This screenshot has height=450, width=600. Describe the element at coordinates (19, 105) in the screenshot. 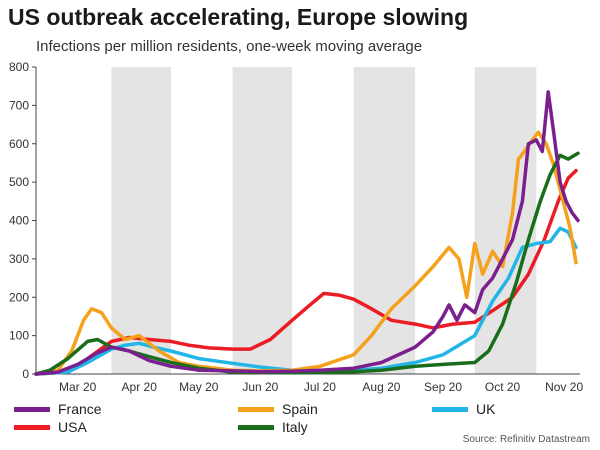

I see `y-tick-label-700: 700` at that location.